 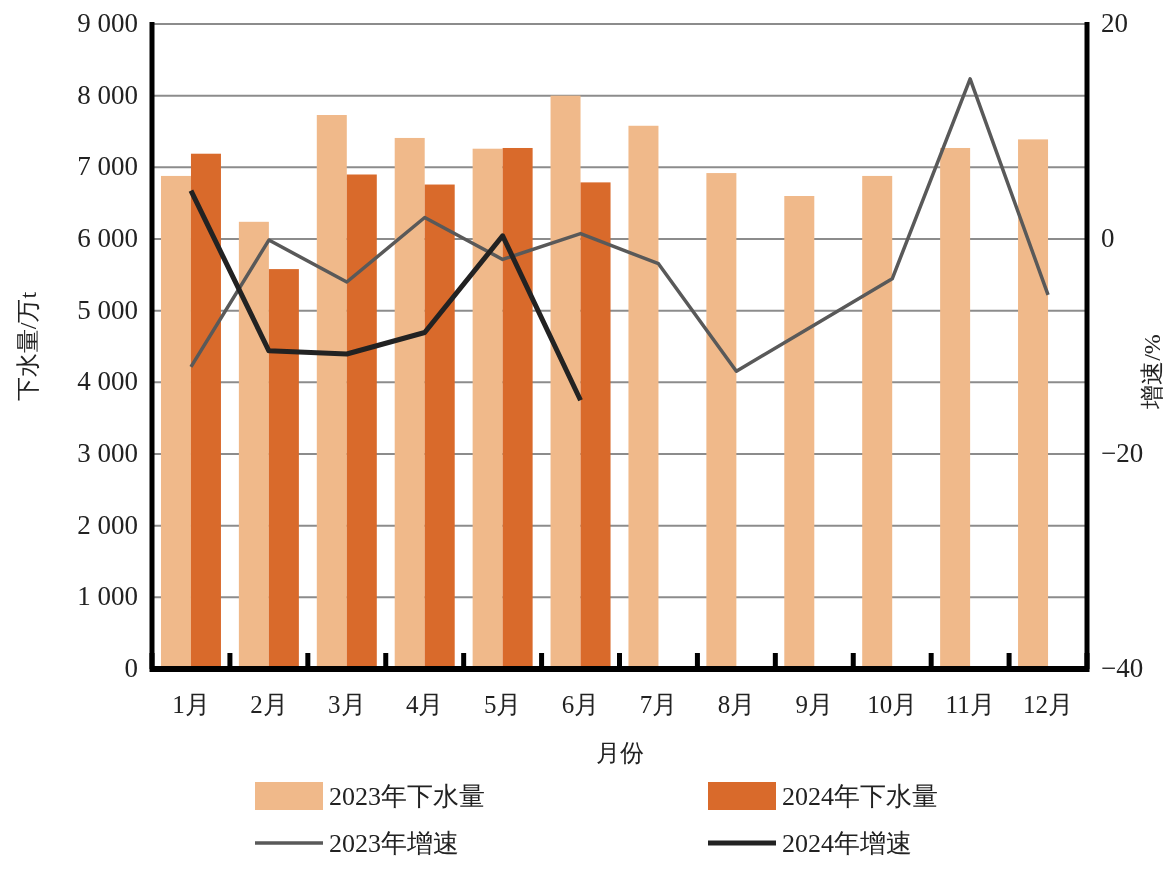 I want to click on x-tick-label: 4月, so click(x=424, y=704).